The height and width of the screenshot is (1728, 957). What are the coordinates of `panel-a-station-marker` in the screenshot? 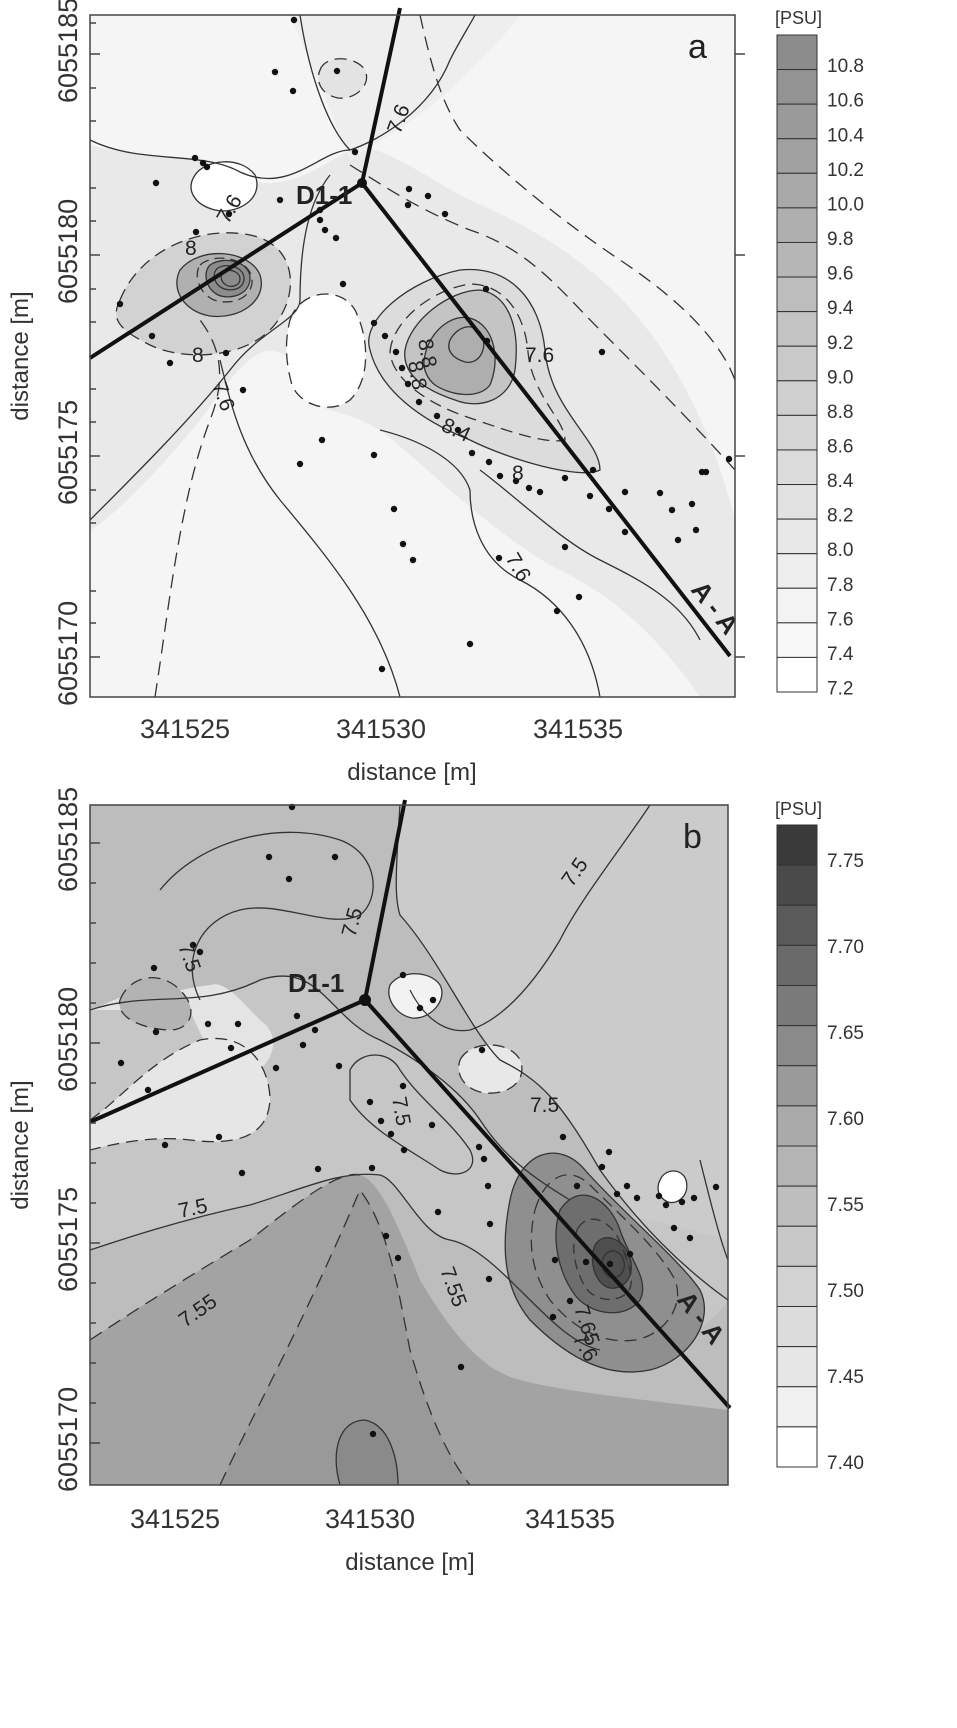 It's located at (362, 183).